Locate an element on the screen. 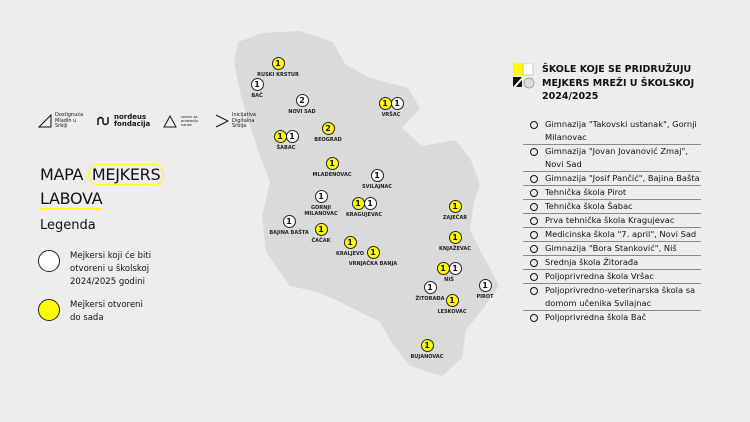 The width and height of the screenshot is (750, 422). school-item: Tehnička škola Pirot is located at coordinates (612, 193).